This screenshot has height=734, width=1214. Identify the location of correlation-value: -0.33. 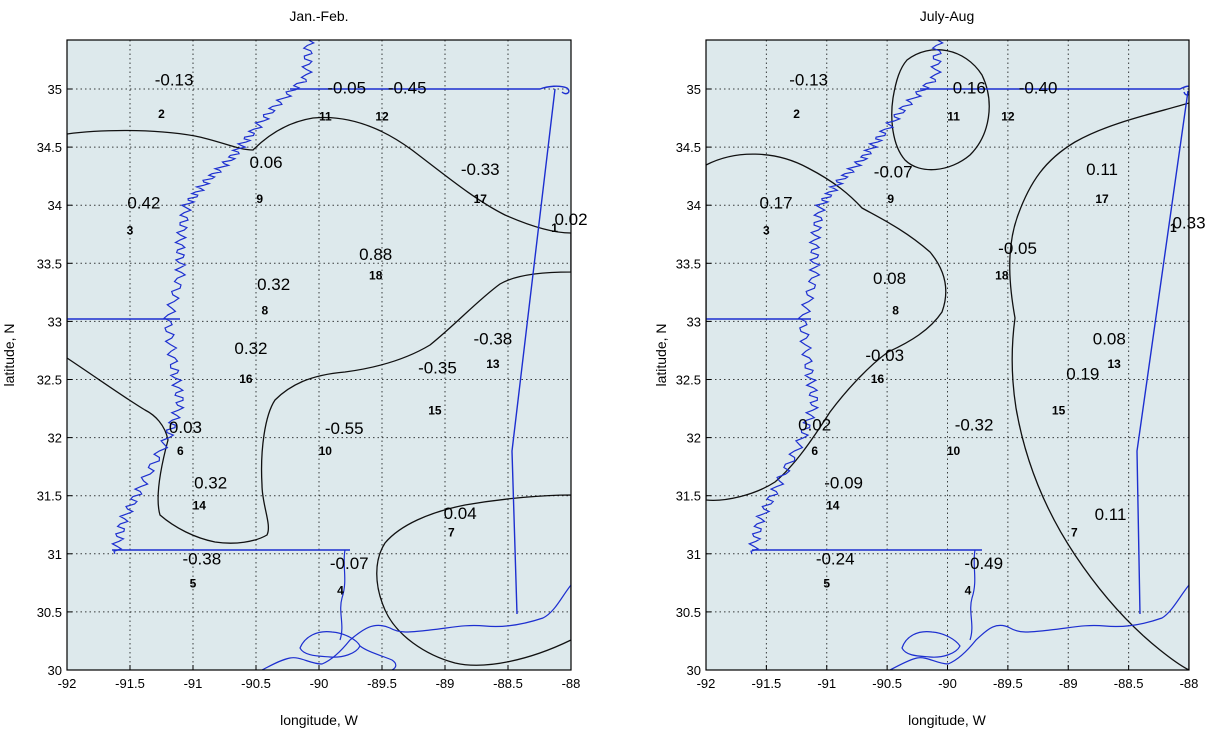
(480, 169).